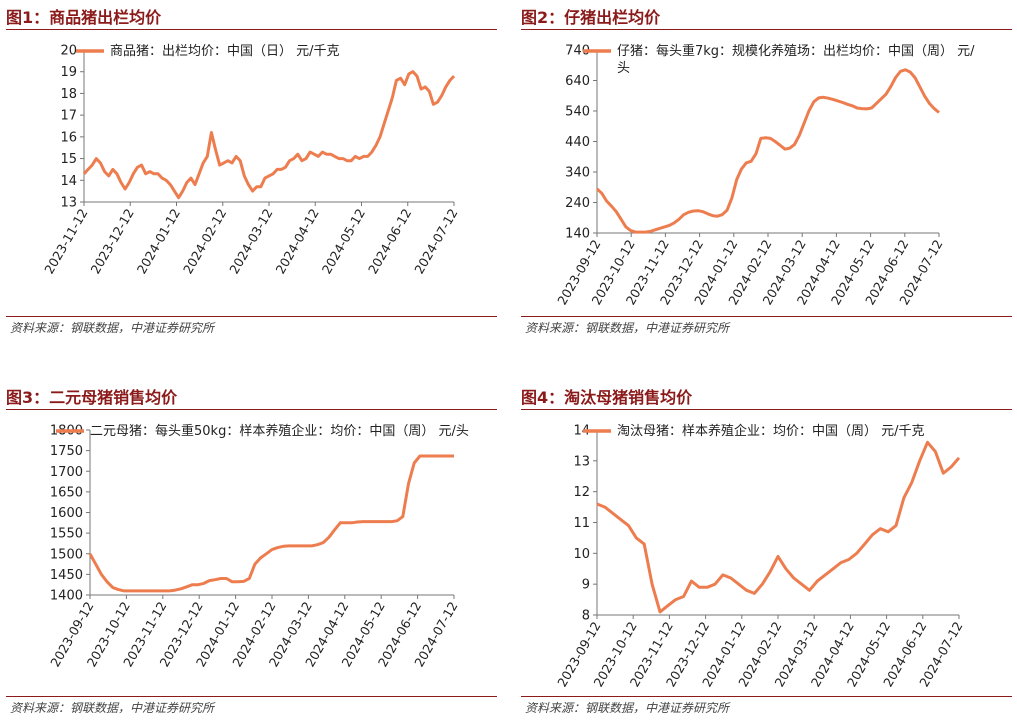 Image resolution: width=1017 pixels, height=724 pixels. What do you see at coordinates (771, 431) in the screenshot?
I see `legend-label: 淘汰母猪：样本养殖企业：均价：中国（周） 元/千克` at bounding box center [771, 431].